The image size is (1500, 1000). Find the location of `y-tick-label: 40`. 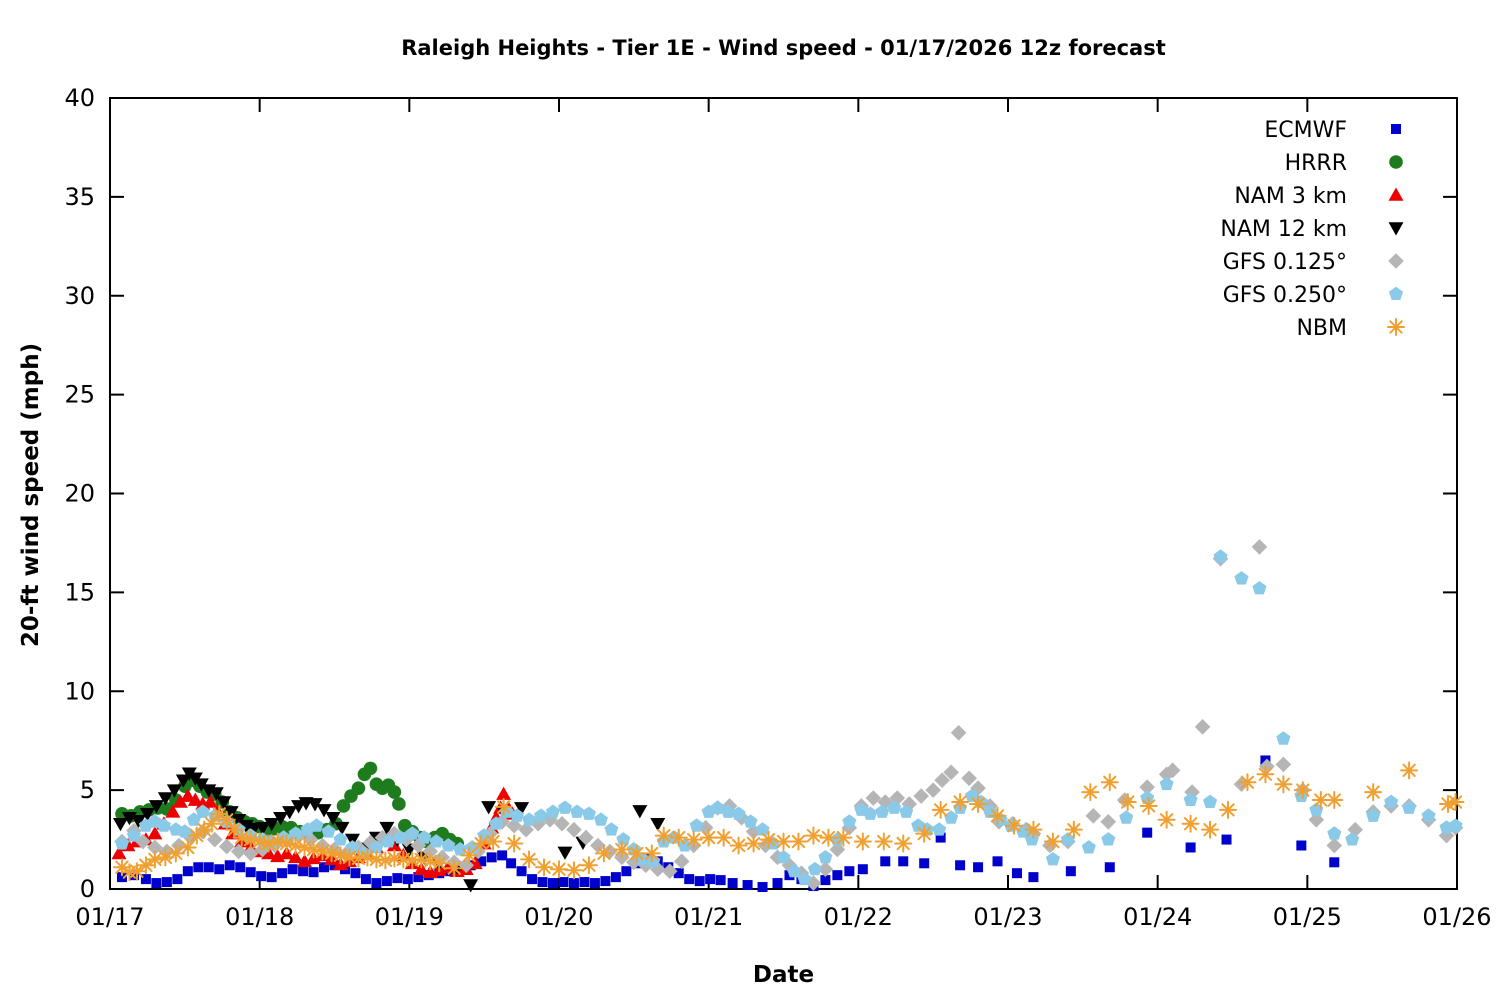

y-tick-label: 40 is located at coordinates (79, 98).